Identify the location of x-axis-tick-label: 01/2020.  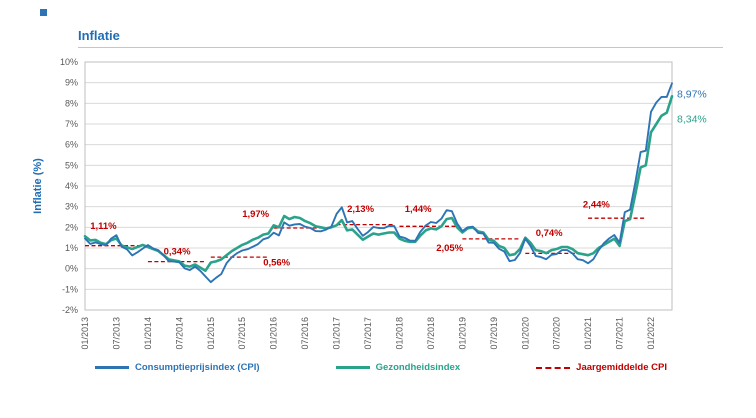
(525, 333).